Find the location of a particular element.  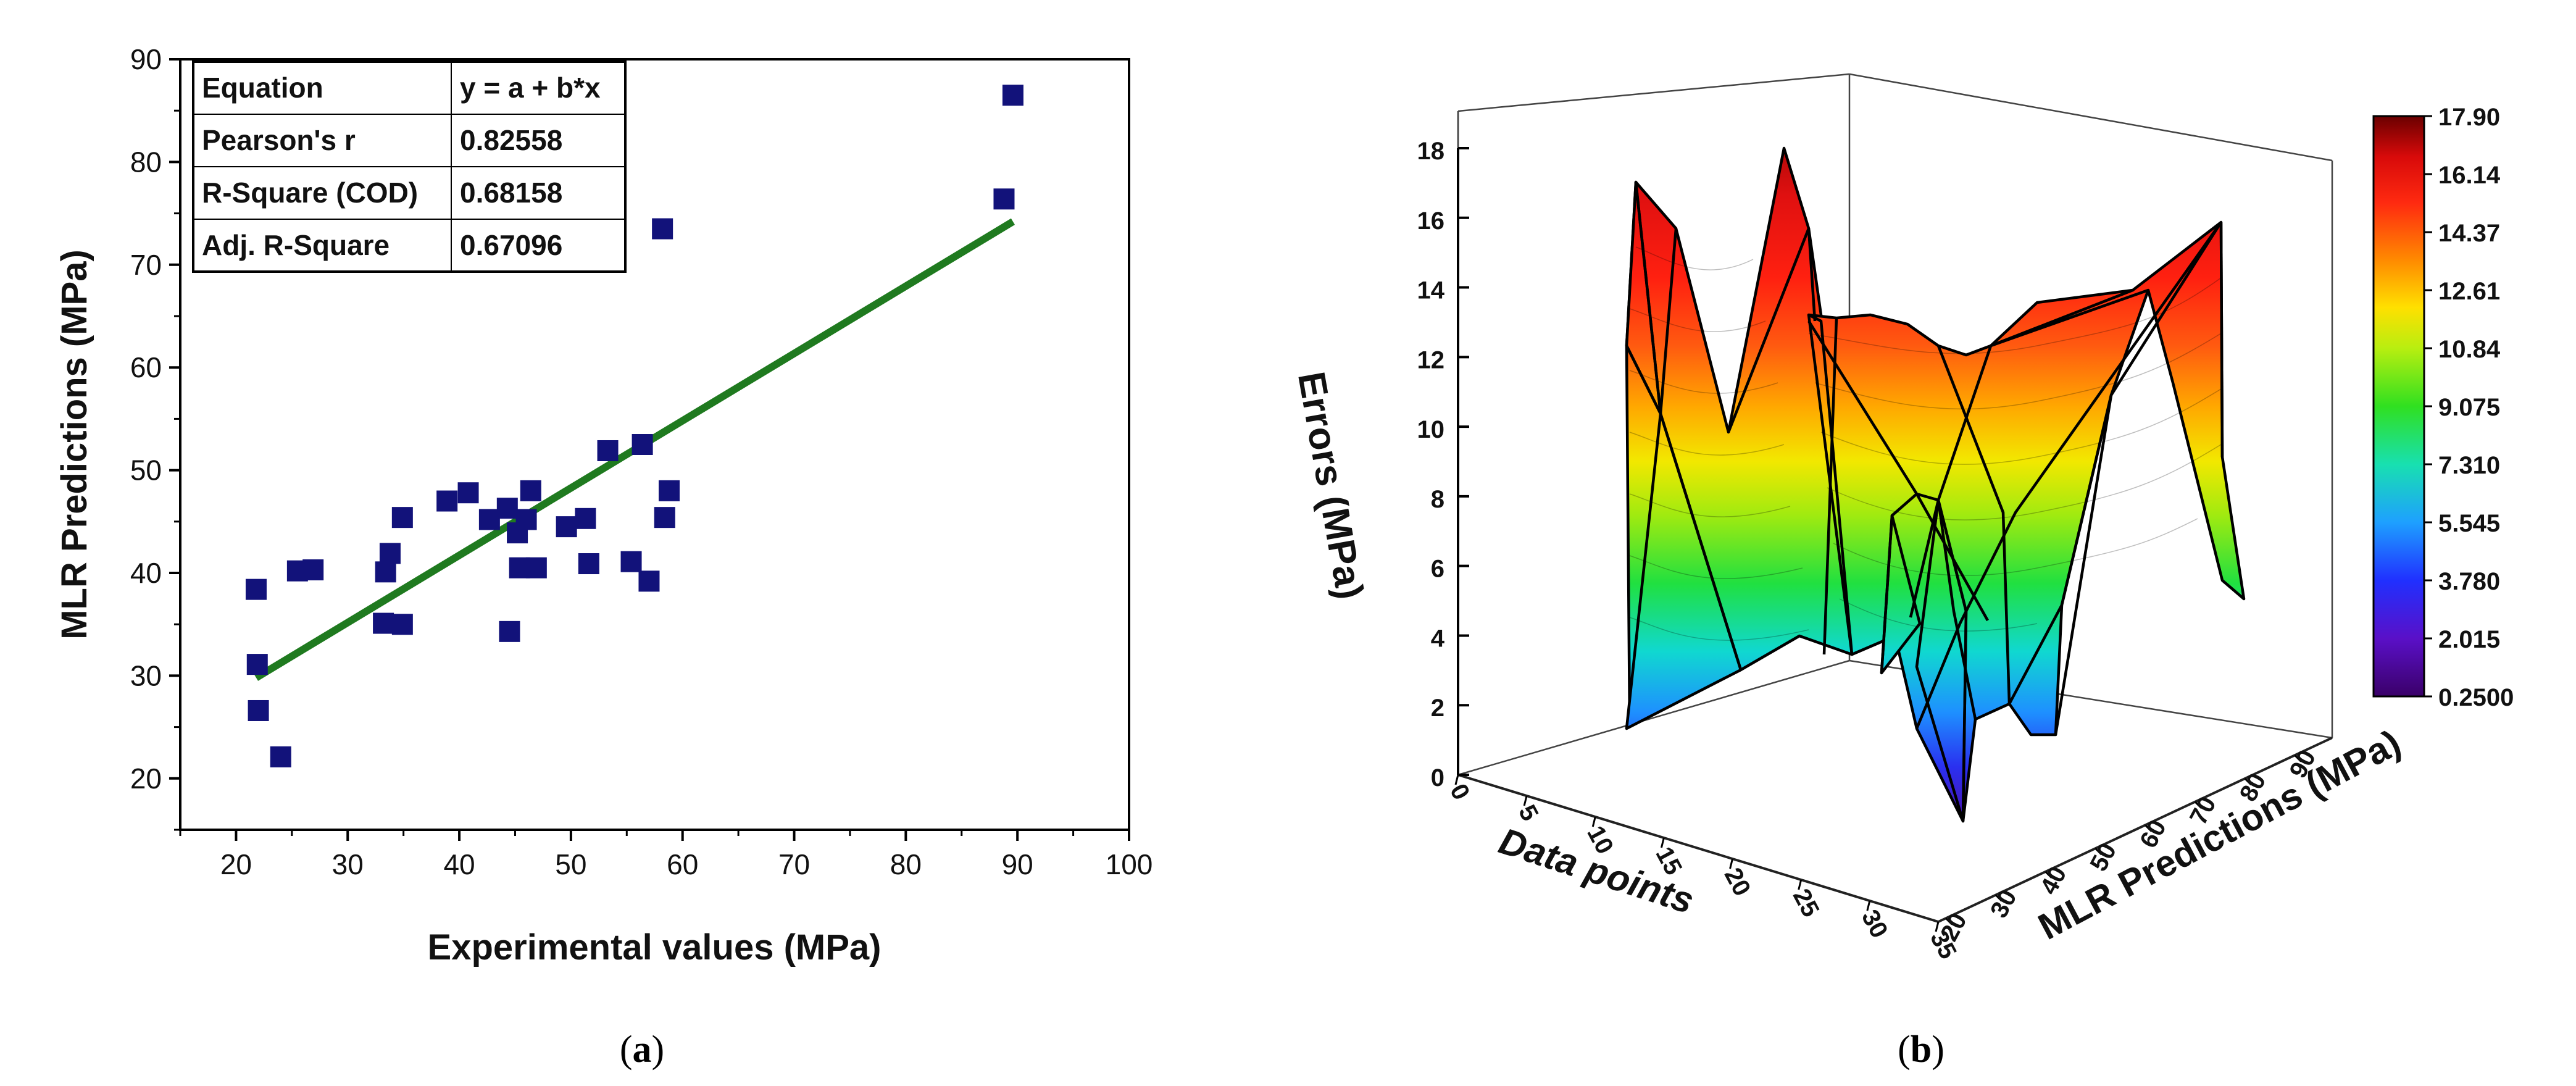

z-tick-label: 8 is located at coordinates (1438, 499).